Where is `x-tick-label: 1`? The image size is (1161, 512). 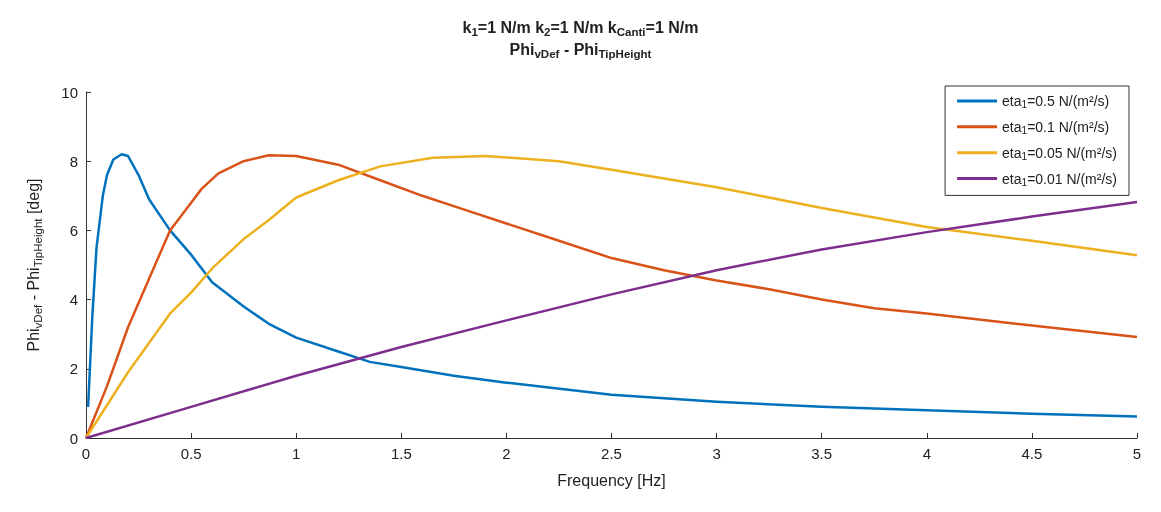 x-tick-label: 1 is located at coordinates (296, 453).